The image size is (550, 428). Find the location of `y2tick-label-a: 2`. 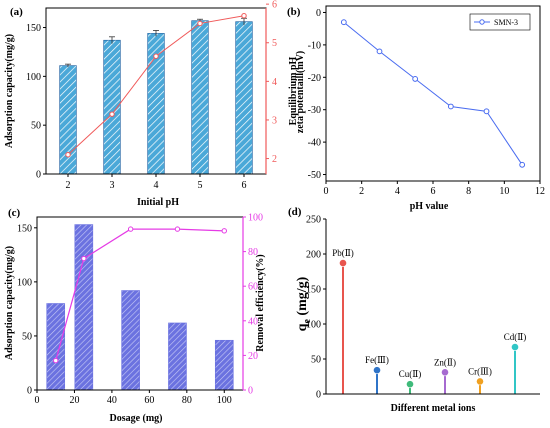

y2tick-label-a: 2 is located at coordinates (274, 159).